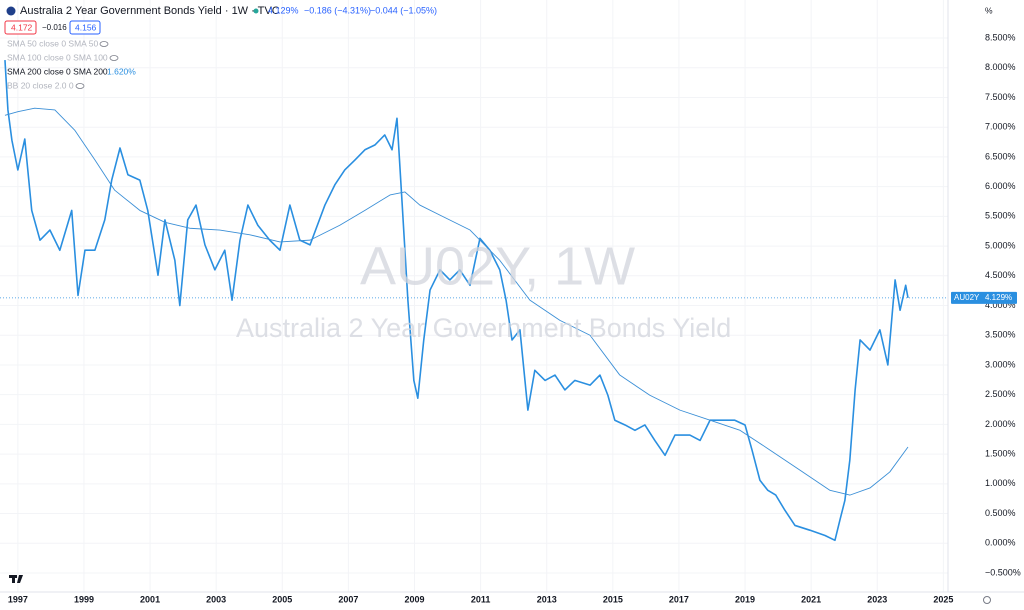 This screenshot has width=1024, height=610. What do you see at coordinates (1000, 156) in the screenshot?
I see `y-tick-label: 6.500%` at bounding box center [1000, 156].